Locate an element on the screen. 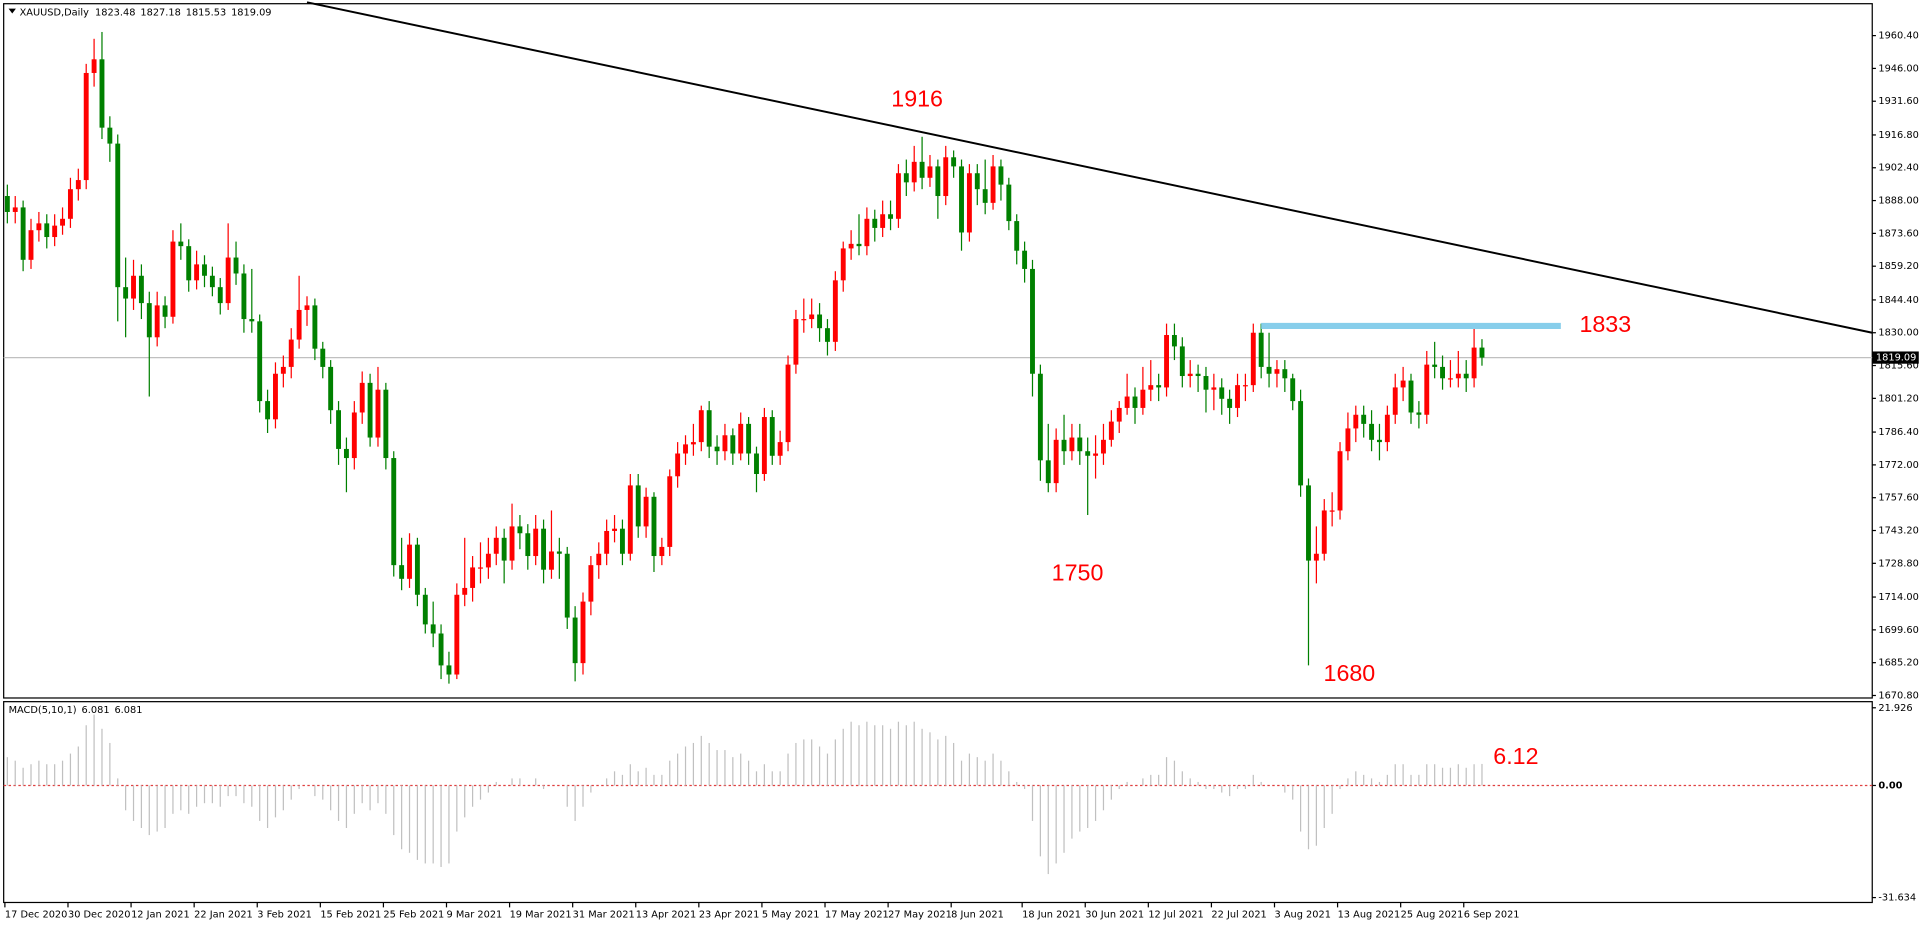 The image size is (1920, 927). y-tick-label: 1830.00 is located at coordinates (1898, 333).